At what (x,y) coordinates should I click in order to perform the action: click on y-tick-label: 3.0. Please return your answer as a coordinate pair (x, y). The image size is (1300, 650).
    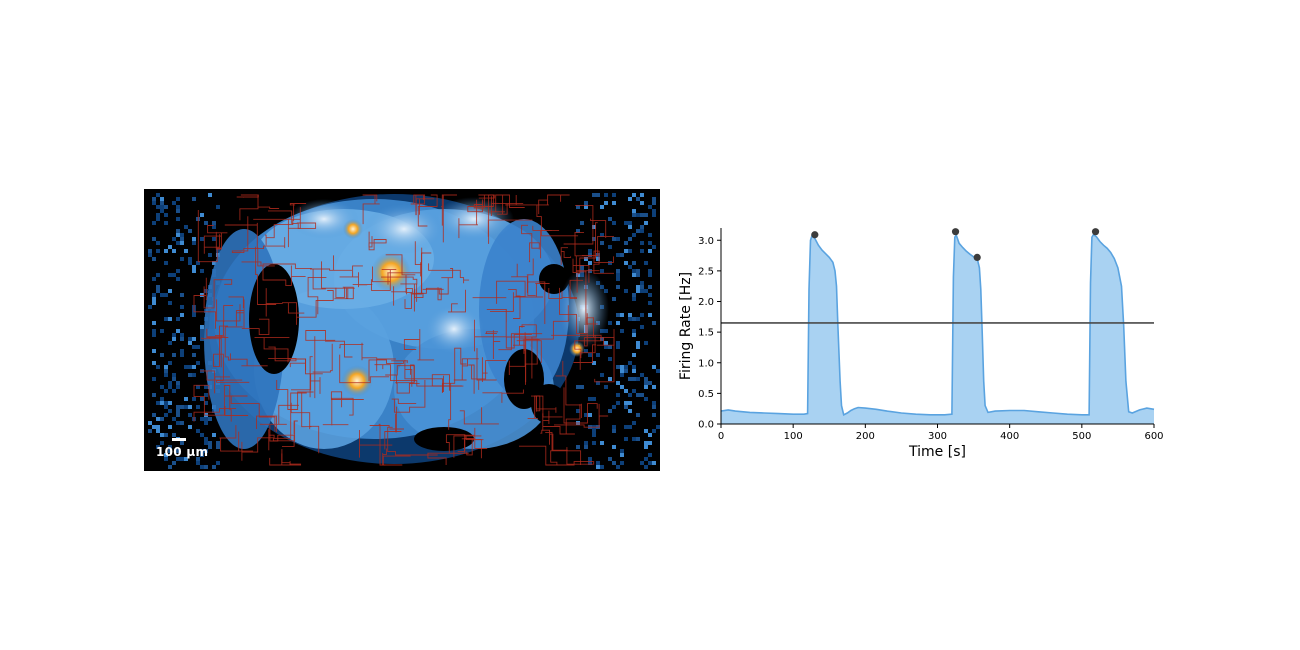
    Looking at the image, I should click on (706, 241).